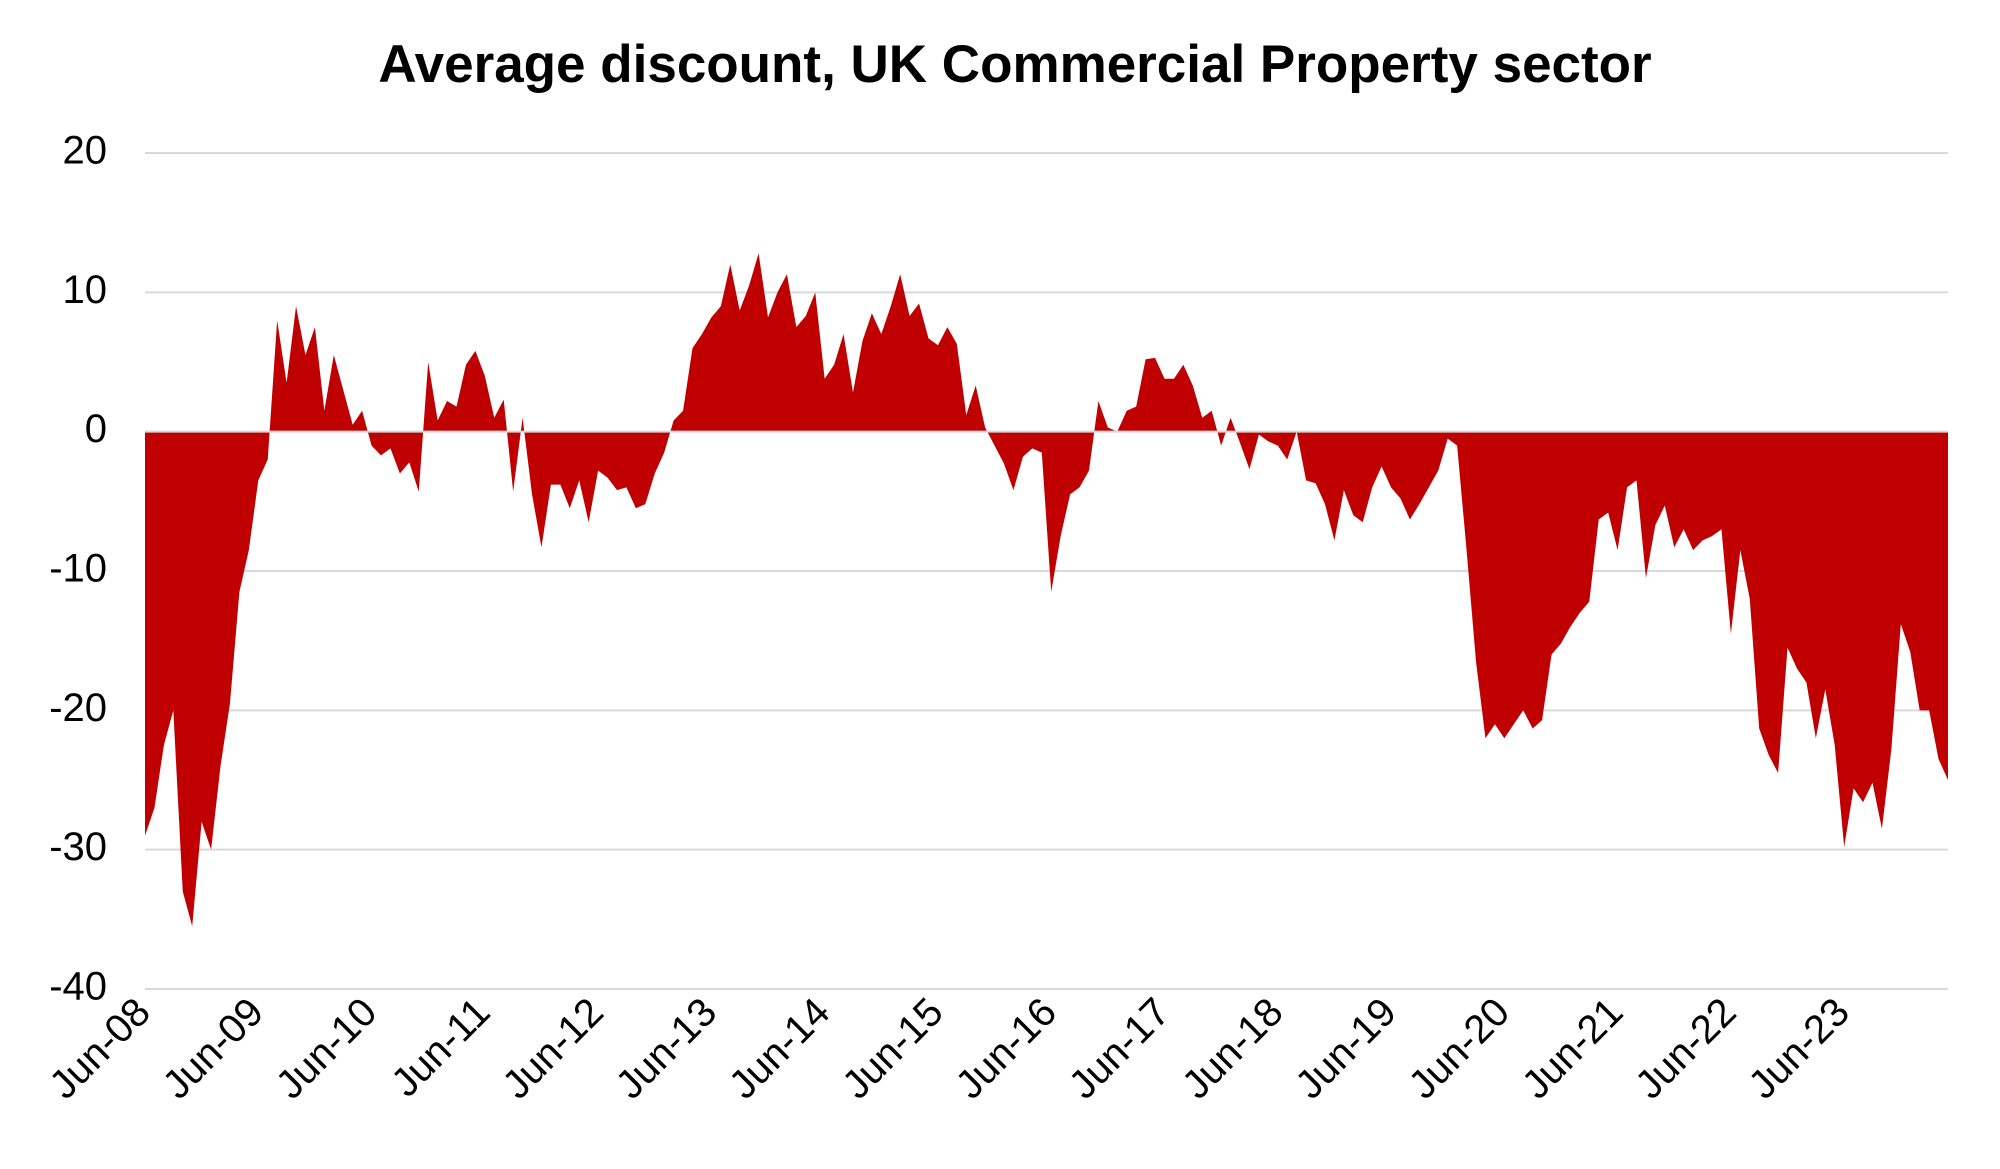 This screenshot has width=2000, height=1169. I want to click on x-tick-label: Jun-20, so click(1460, 1049).